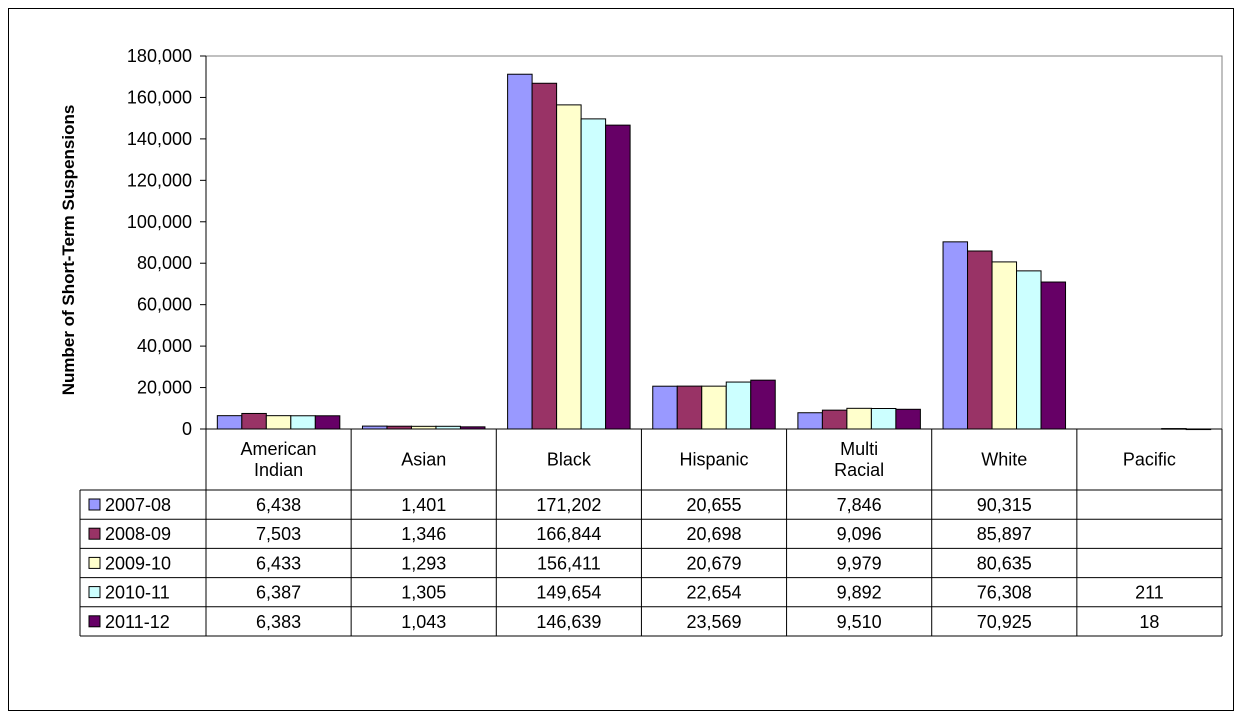  What do you see at coordinates (1004, 505) in the screenshot?
I see `data-label: 90,315` at bounding box center [1004, 505].